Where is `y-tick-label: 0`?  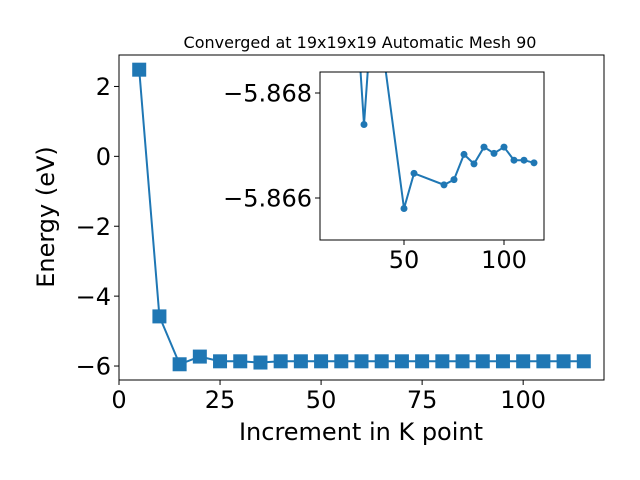 y-tick-label: 0 is located at coordinates (103, 157).